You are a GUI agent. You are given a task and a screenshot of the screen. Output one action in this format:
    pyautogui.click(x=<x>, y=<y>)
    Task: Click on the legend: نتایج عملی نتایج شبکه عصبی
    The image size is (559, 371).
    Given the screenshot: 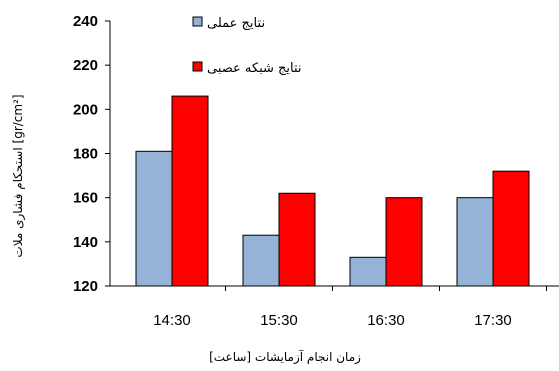 What is the action you would take?
    pyautogui.click(x=247, y=46)
    